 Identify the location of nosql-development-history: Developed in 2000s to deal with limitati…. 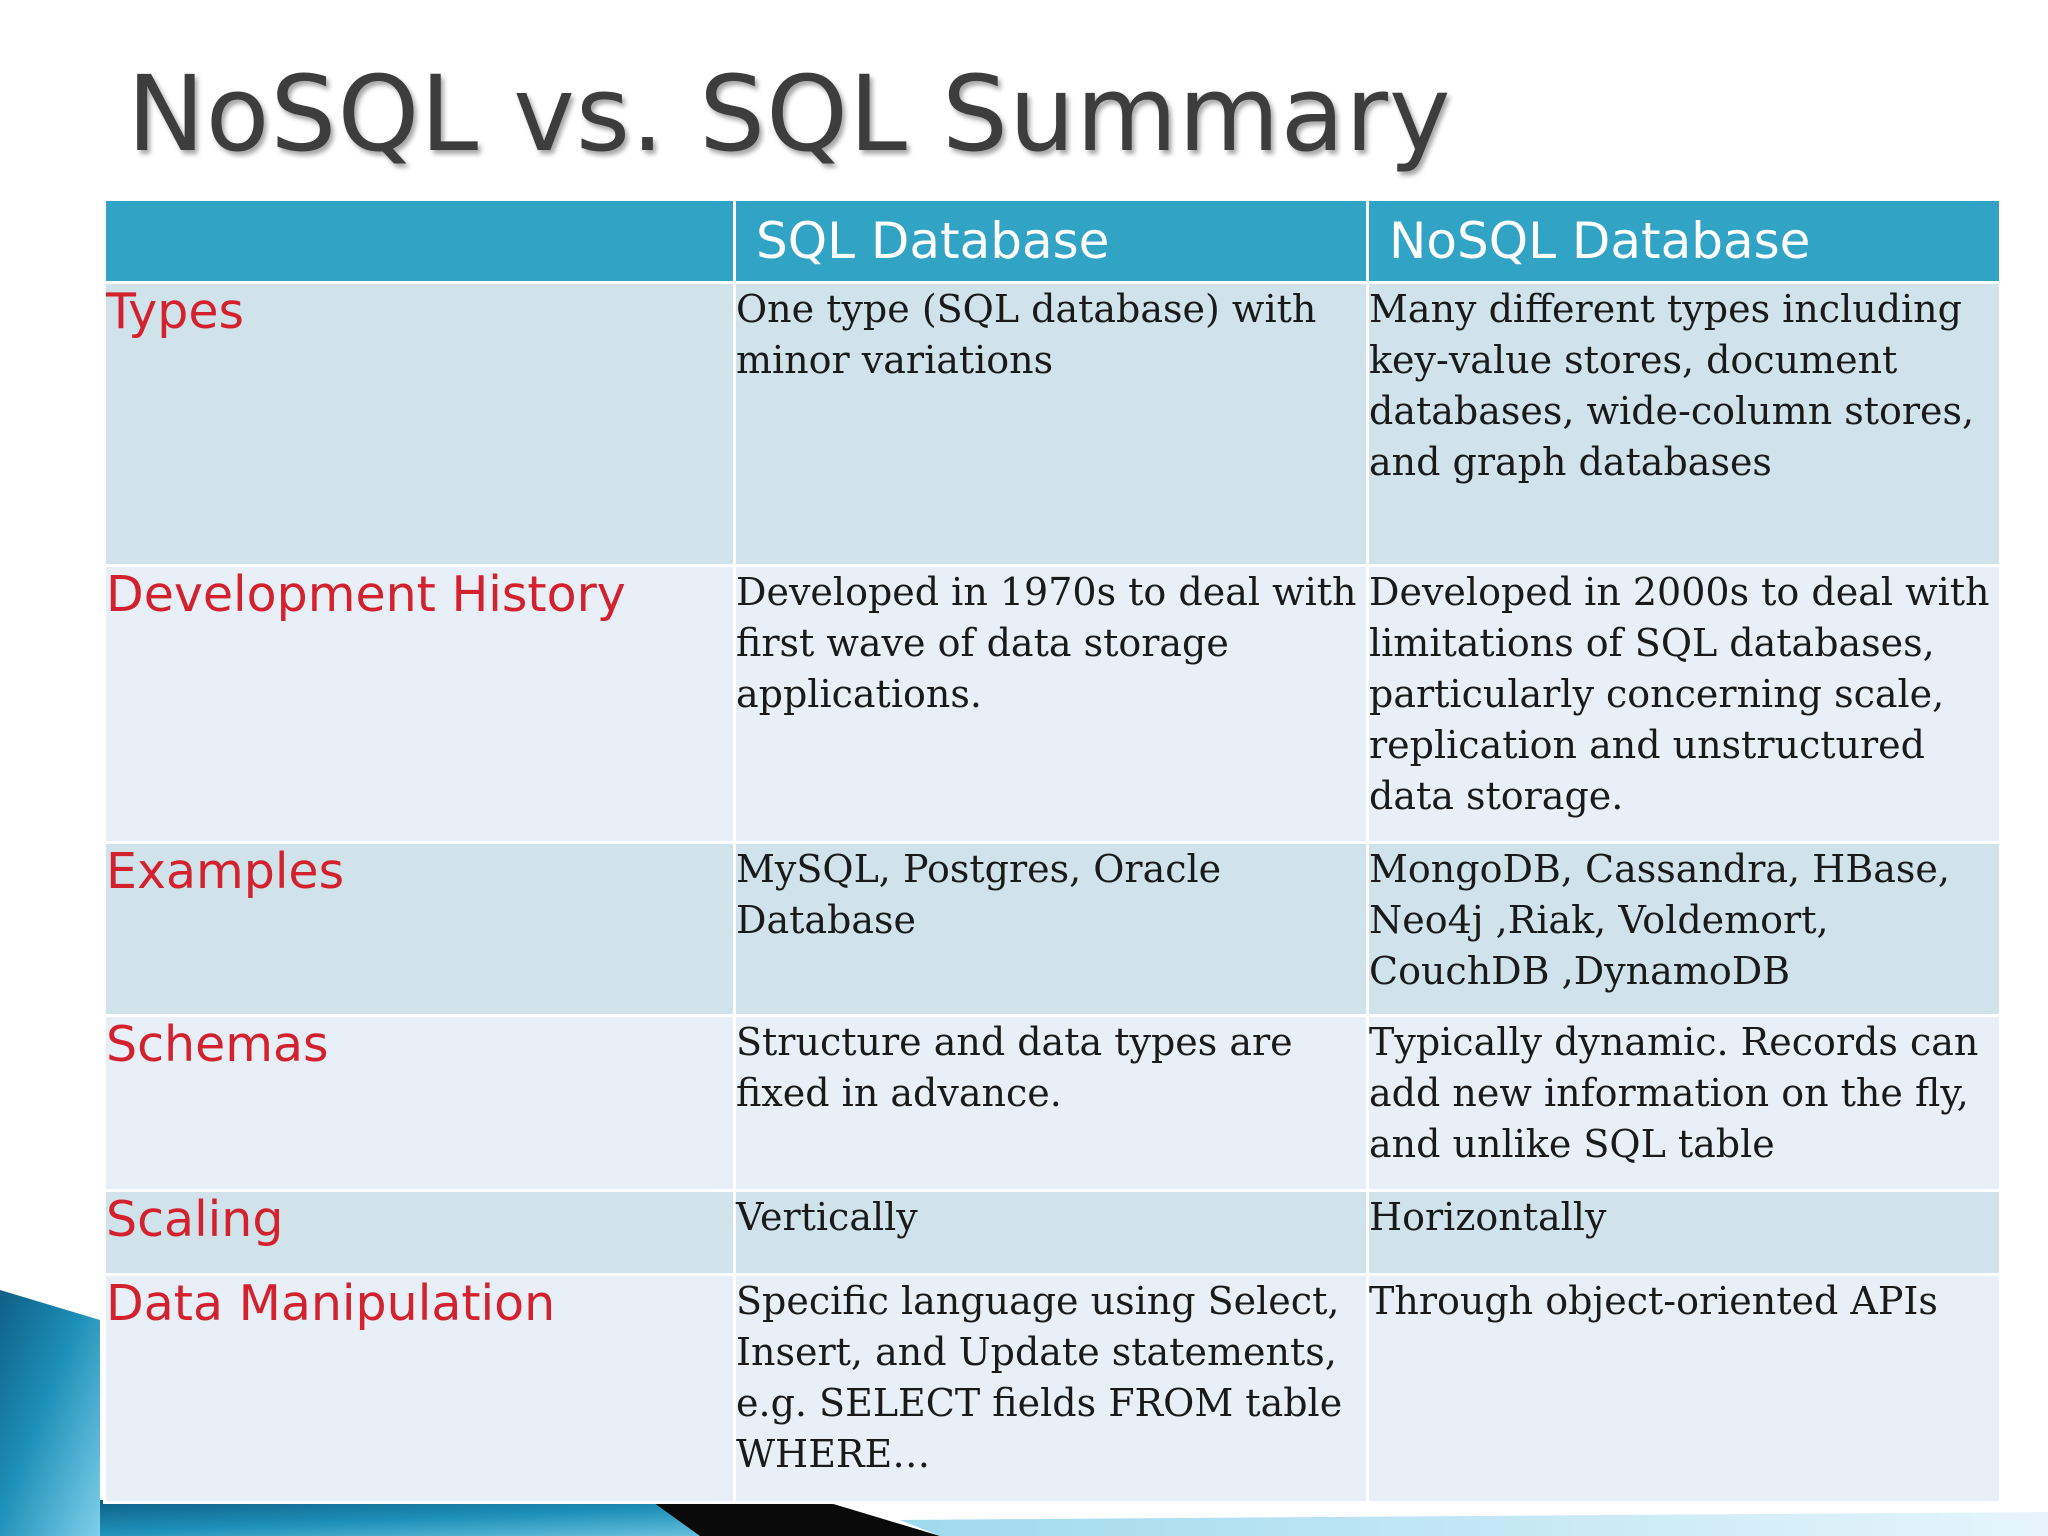
(1684, 704).